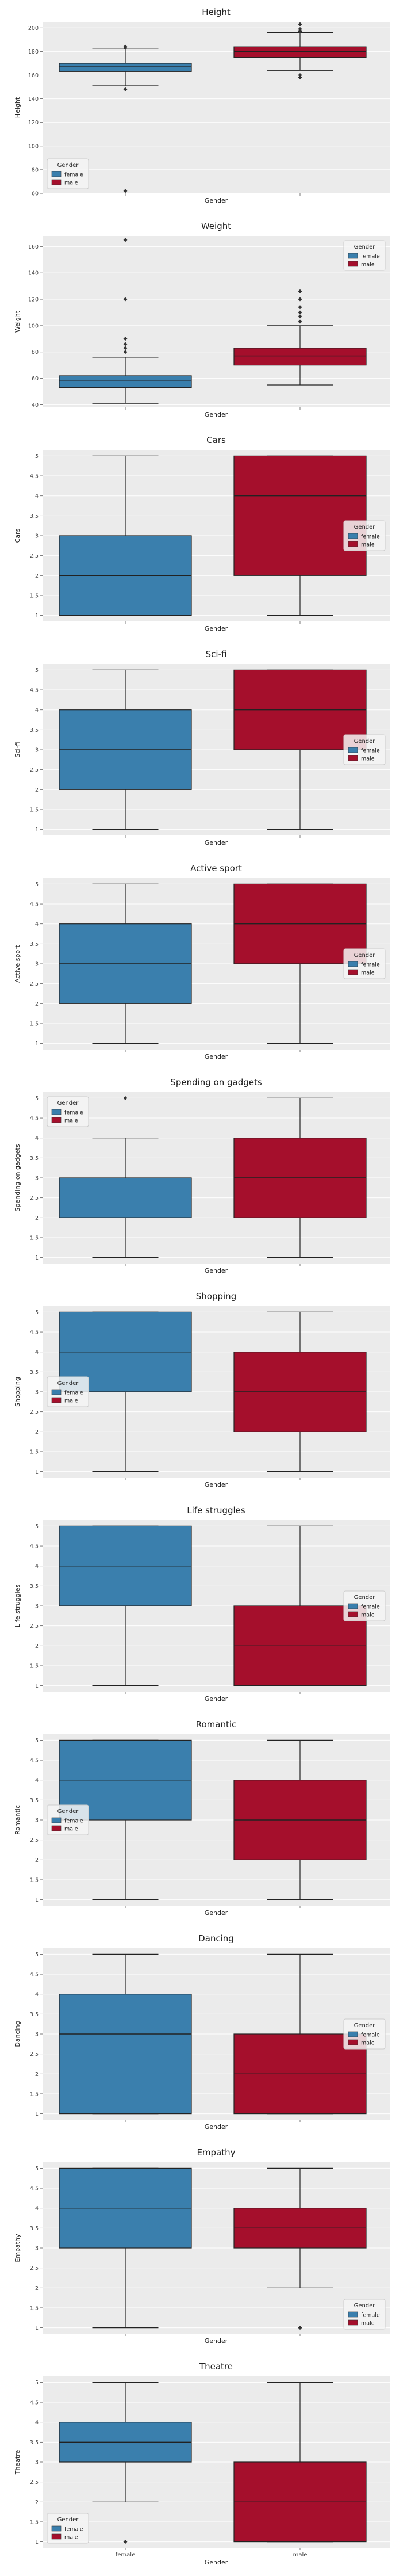 This screenshot has height=2576, width=411. What do you see at coordinates (216, 440) in the screenshot?
I see `chart-title: Cars` at bounding box center [216, 440].